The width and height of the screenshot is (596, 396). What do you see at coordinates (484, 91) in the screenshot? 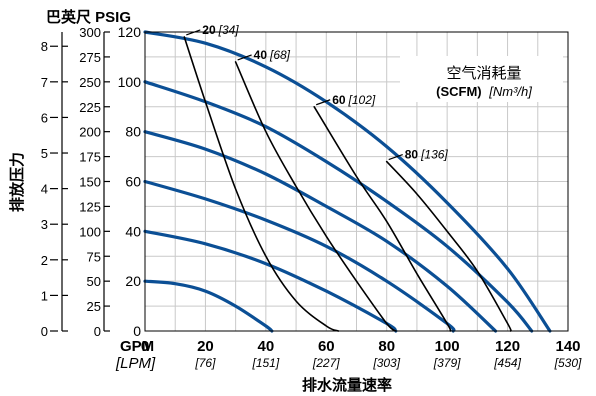
I see `air-legend-unit: (SCFM) [Nm³/h]` at bounding box center [484, 91].